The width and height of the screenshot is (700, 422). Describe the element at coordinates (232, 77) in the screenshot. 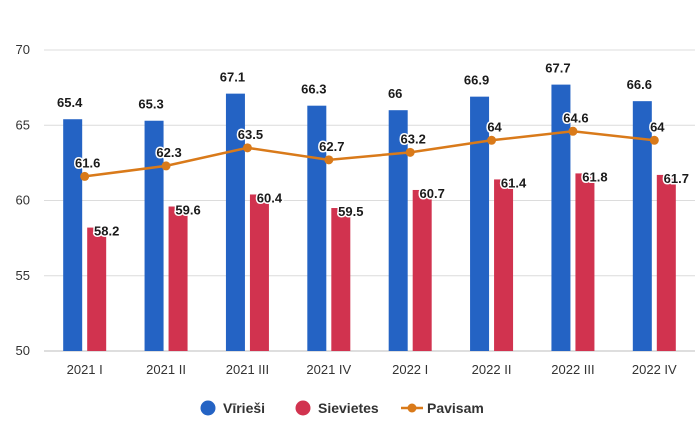

I see `data-label: 67.1` at that location.